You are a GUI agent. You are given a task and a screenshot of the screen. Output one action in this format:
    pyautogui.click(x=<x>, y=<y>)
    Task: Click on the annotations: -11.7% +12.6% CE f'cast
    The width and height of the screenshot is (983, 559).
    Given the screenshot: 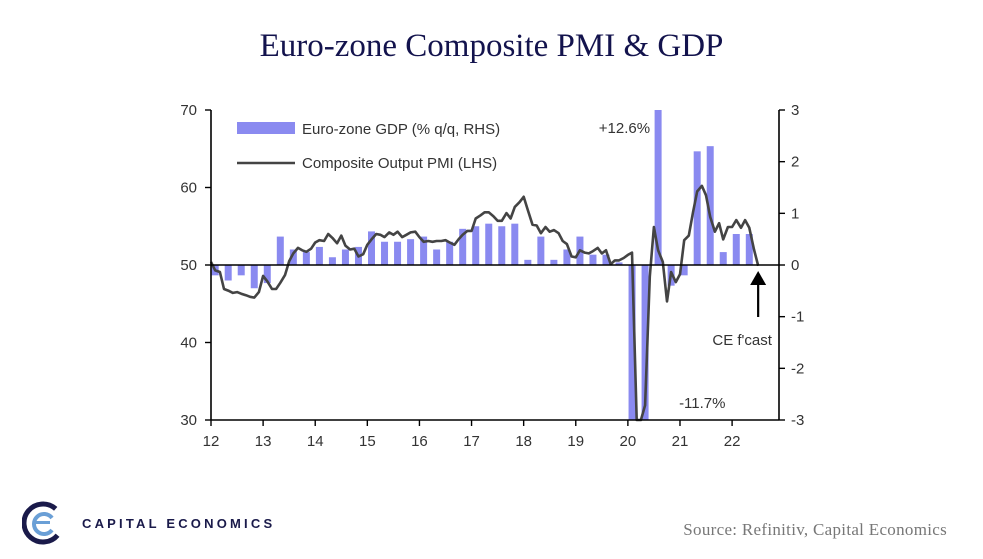 What is the action you would take?
    pyautogui.click(x=686, y=266)
    